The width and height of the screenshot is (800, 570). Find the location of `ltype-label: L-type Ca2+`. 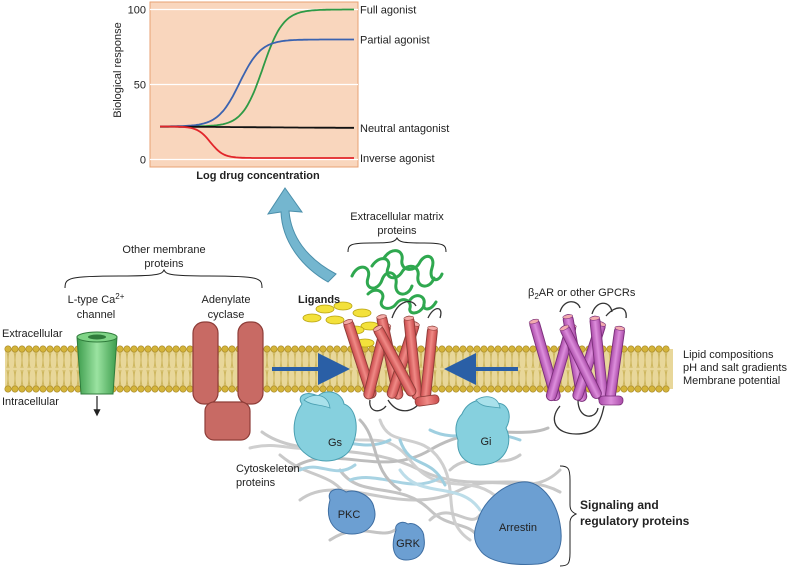

ltype-label: L-type Ca2+ is located at coordinates (96, 299).